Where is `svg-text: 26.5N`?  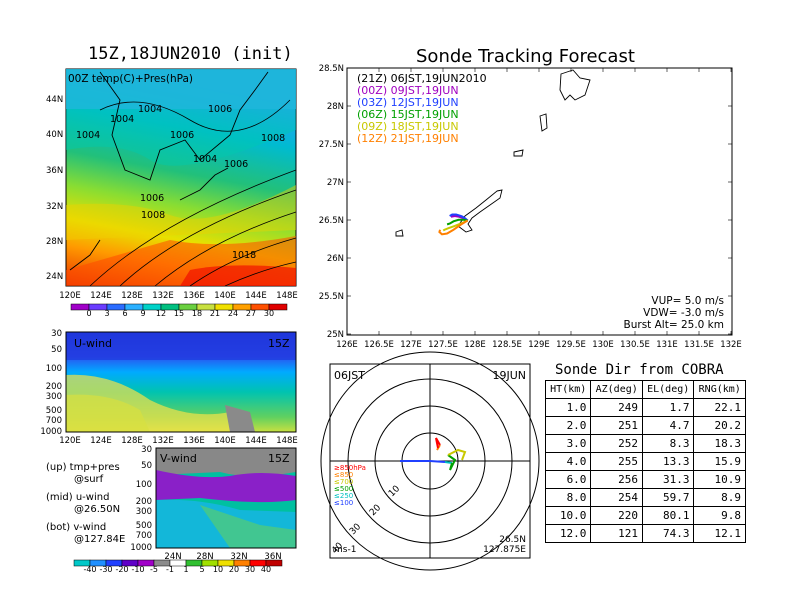 svg-text: 26.5N is located at coordinates (331, 221).